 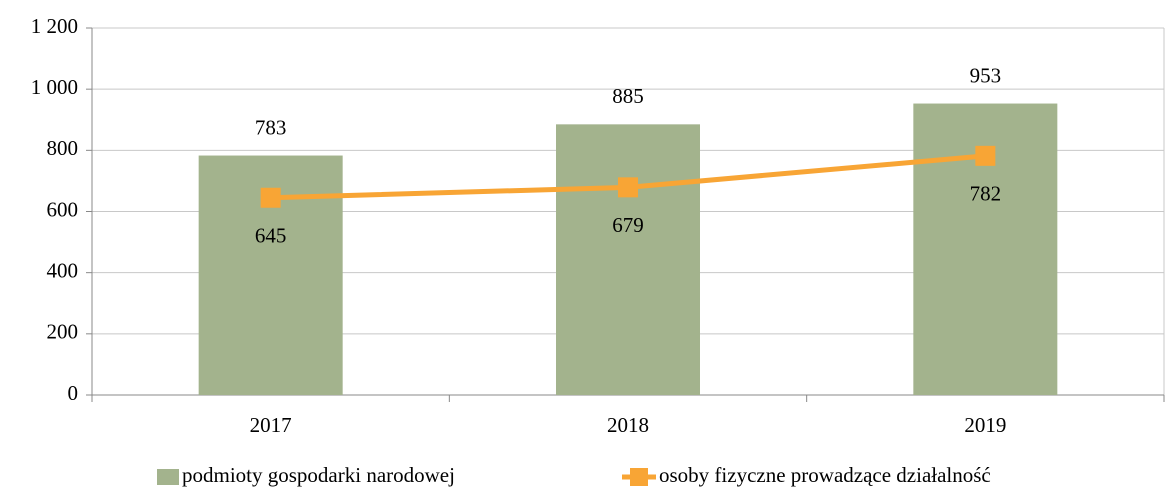 What do you see at coordinates (639, 477) in the screenshot?
I see `legend-swatch-marker` at bounding box center [639, 477].